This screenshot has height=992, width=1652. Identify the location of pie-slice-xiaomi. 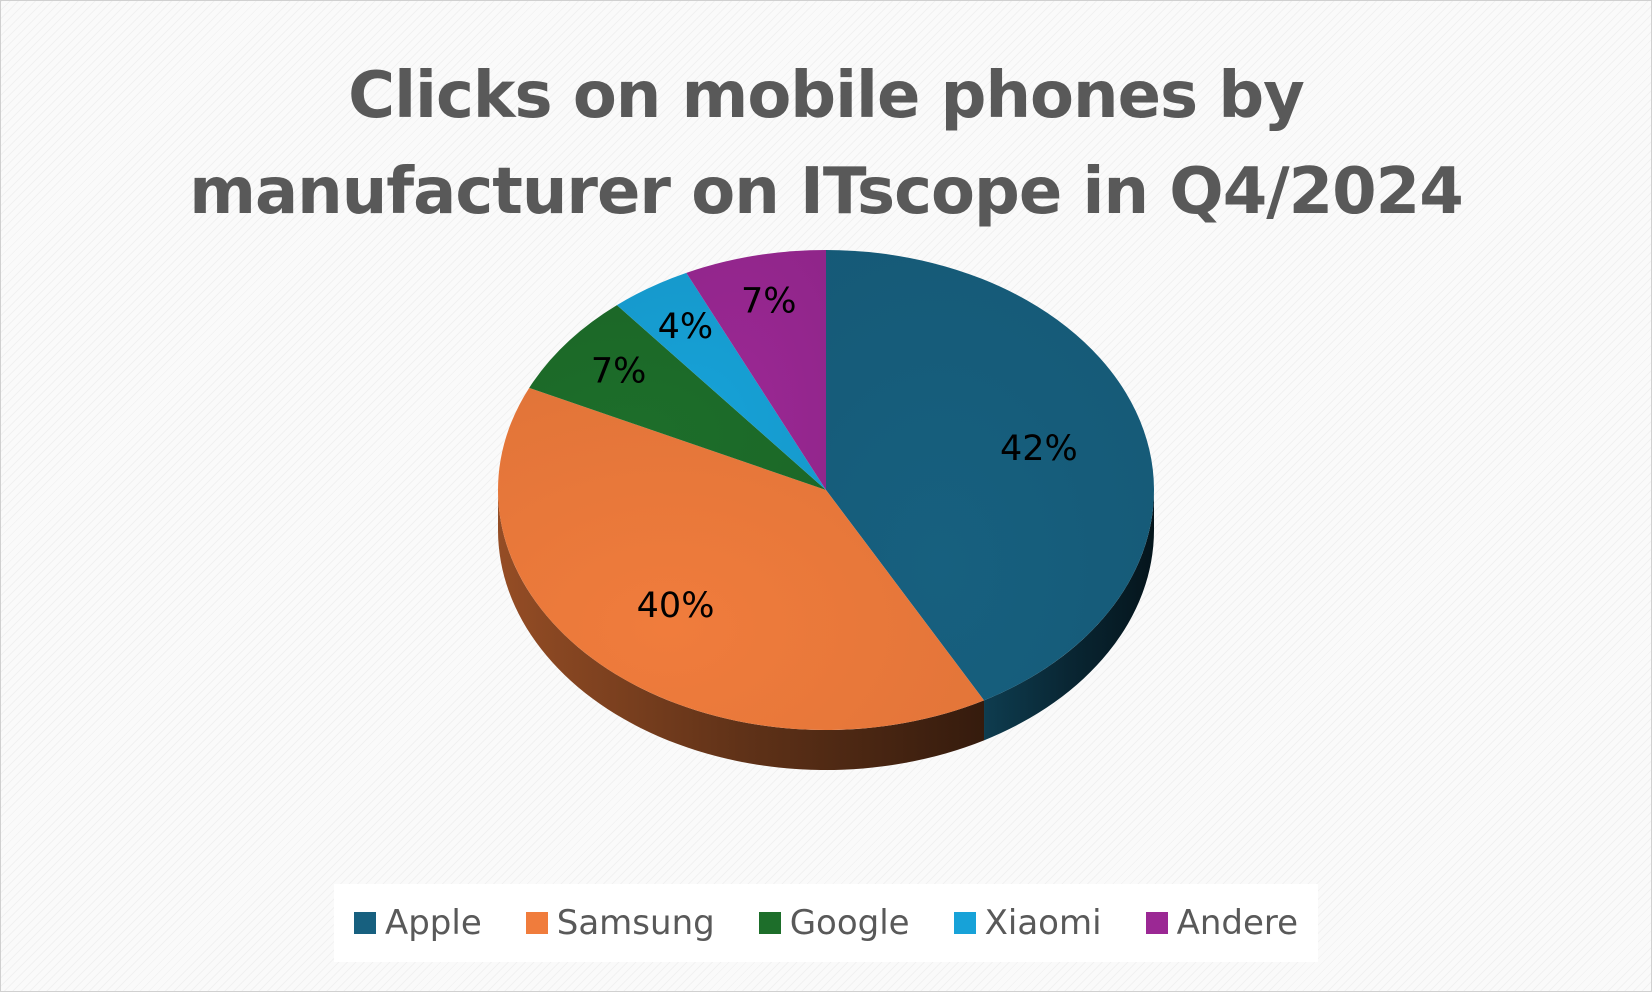
(721, 381).